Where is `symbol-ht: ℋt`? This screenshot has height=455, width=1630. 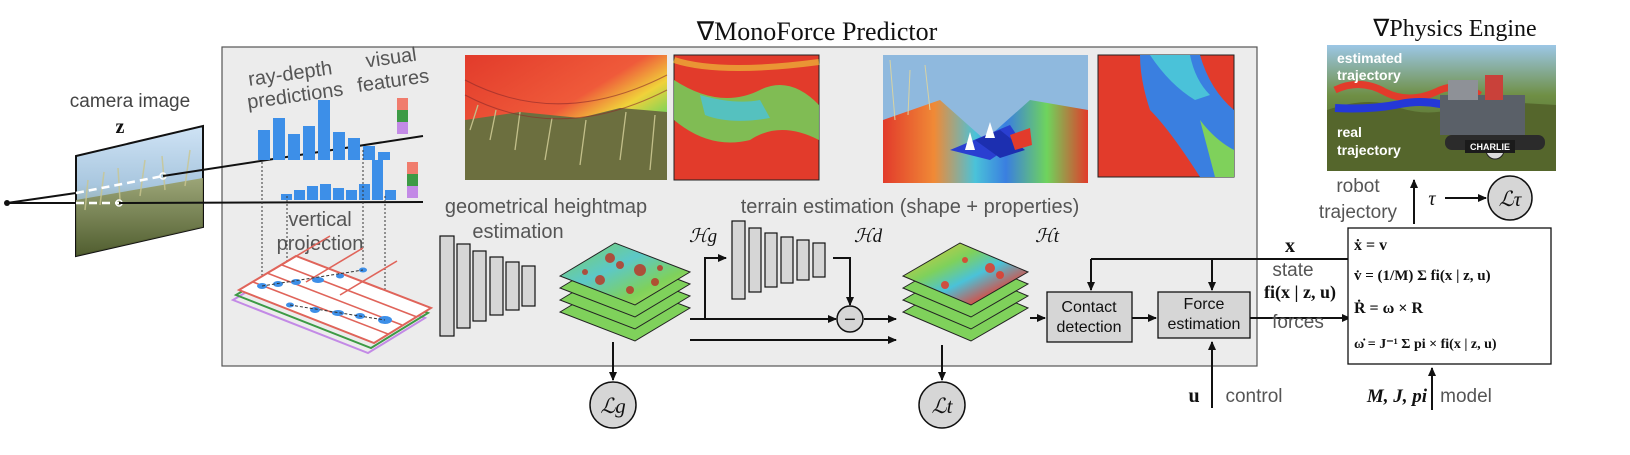 symbol-ht: ℋt is located at coordinates (1047, 236).